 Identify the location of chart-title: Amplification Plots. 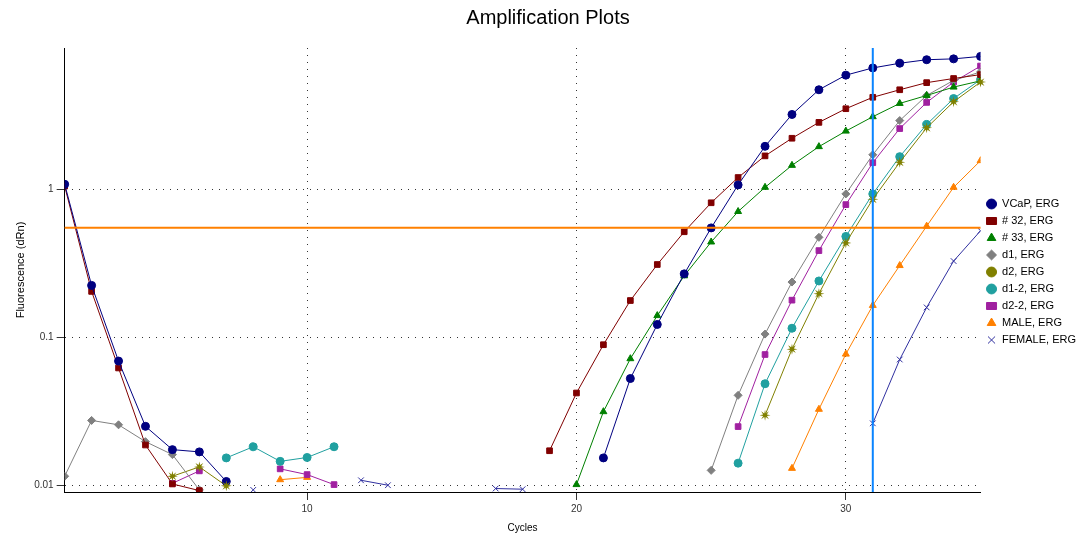
(548, 16).